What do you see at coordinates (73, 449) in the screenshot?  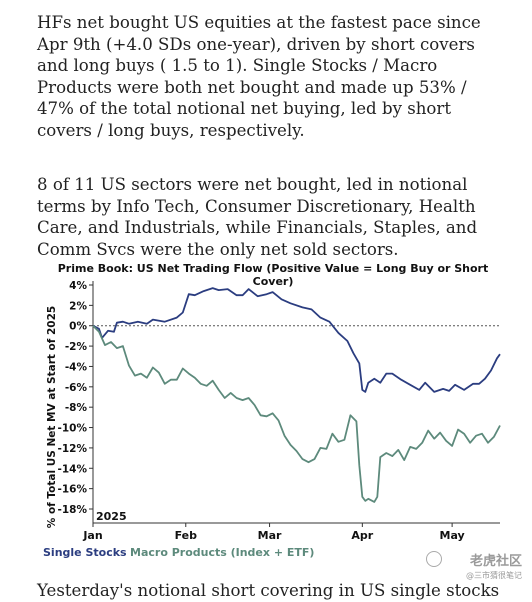 I see `y-tick-label: -12%` at bounding box center [73, 449].